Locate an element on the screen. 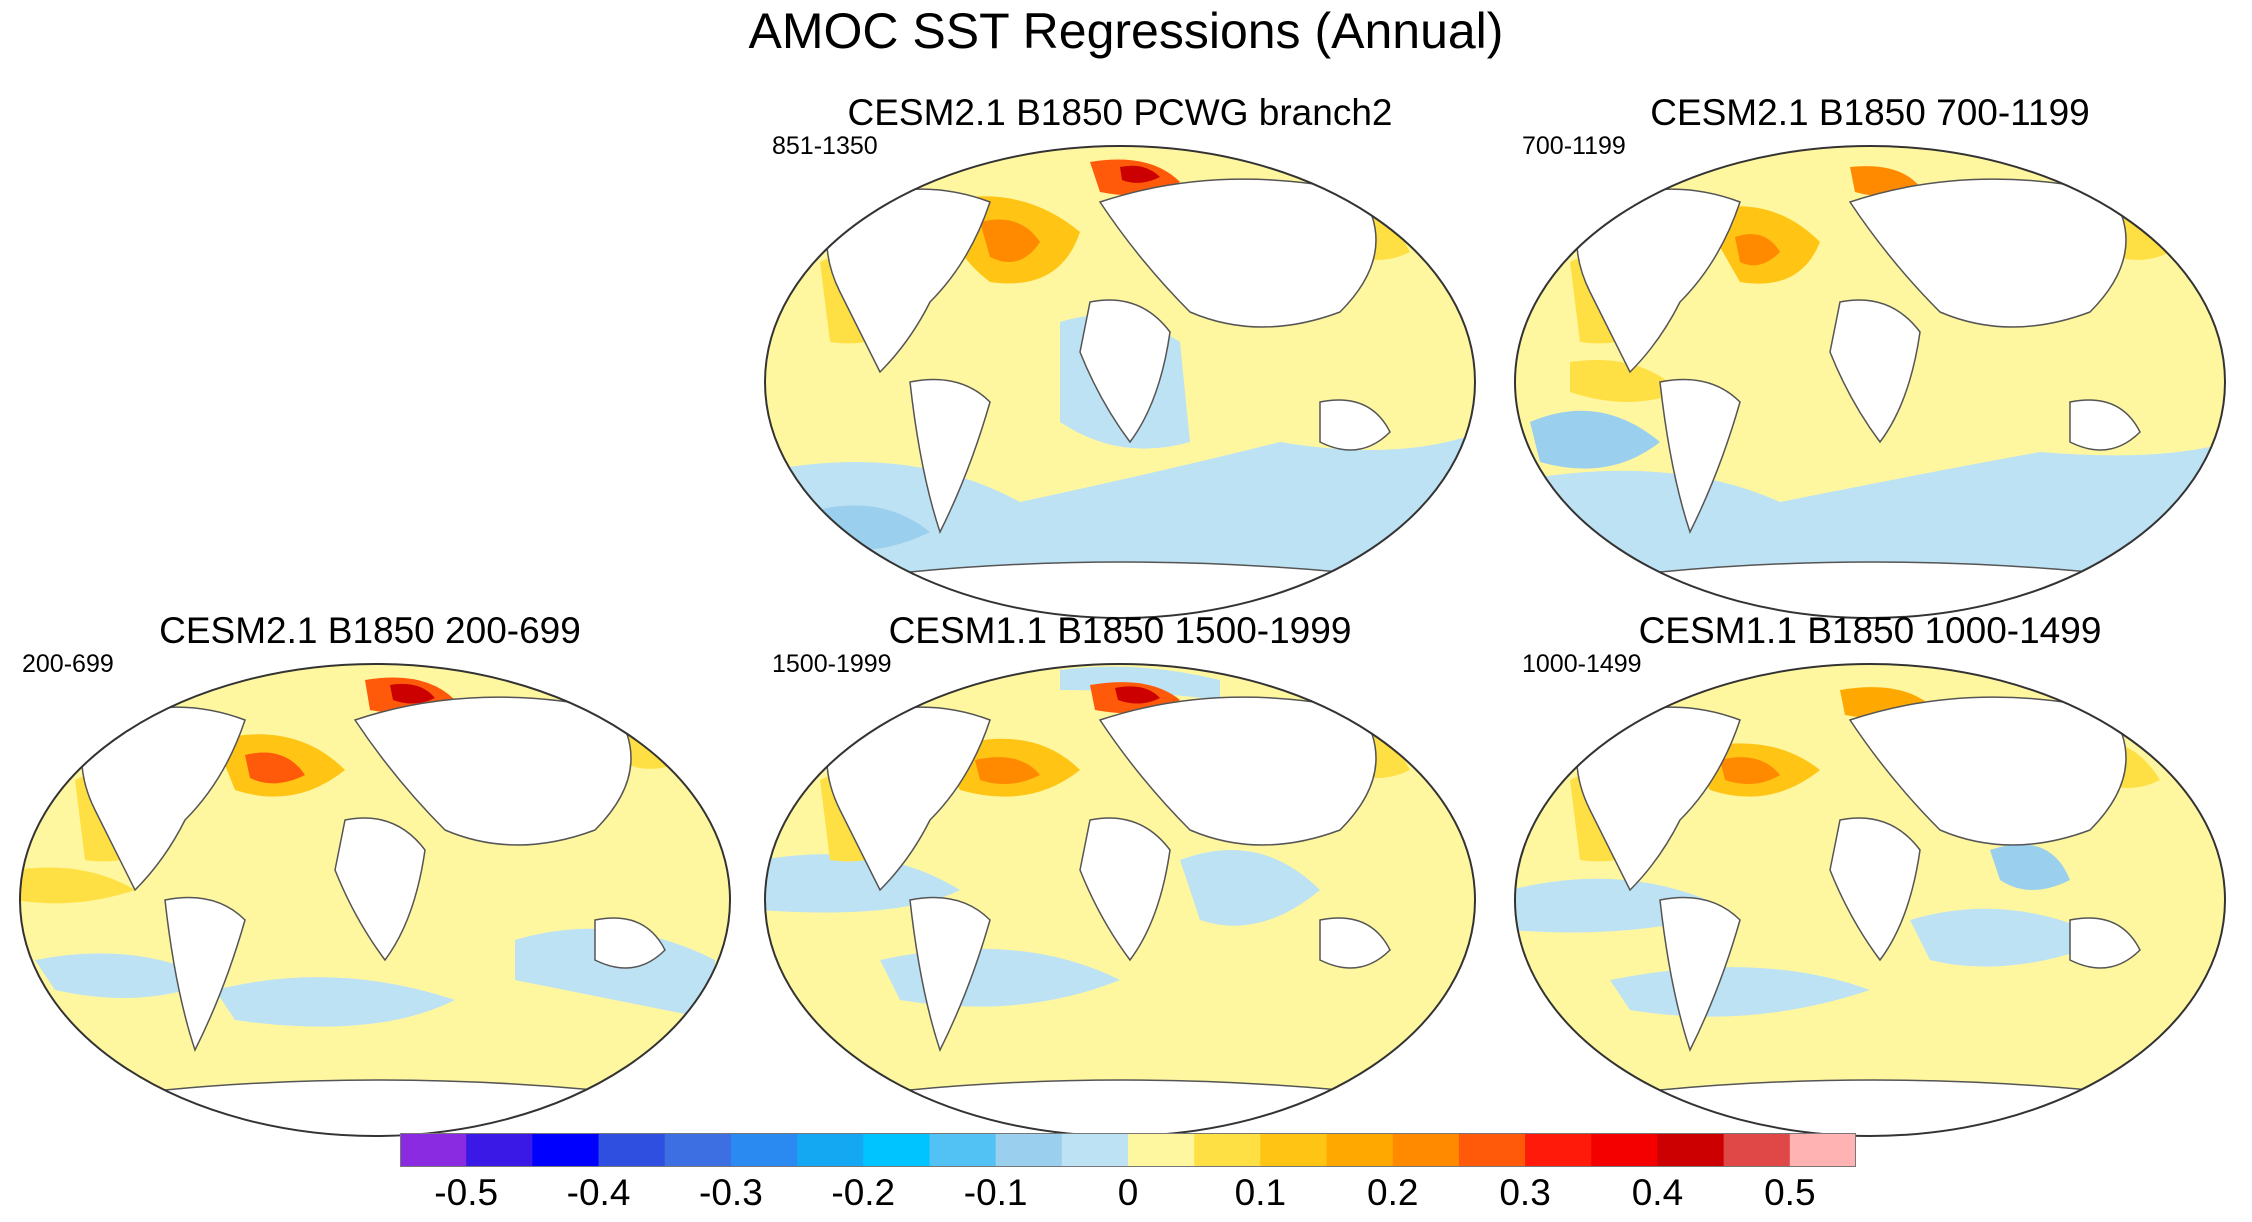  colorbar-tick-label: -0.3 is located at coordinates (731, 1192).